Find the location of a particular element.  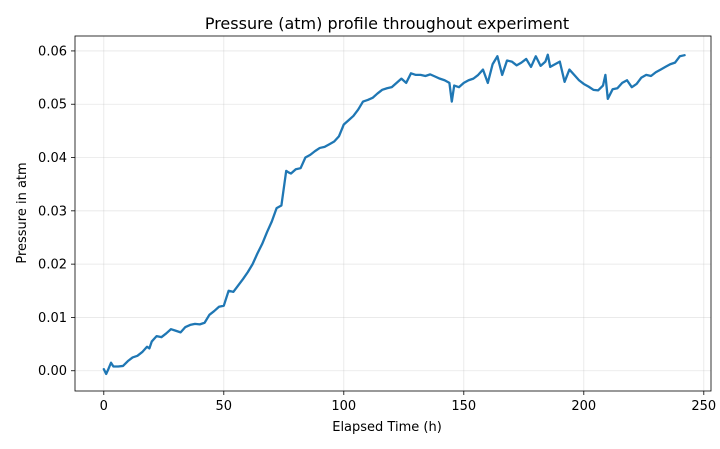

y-tick-label: 0.00 is located at coordinates (52, 371).